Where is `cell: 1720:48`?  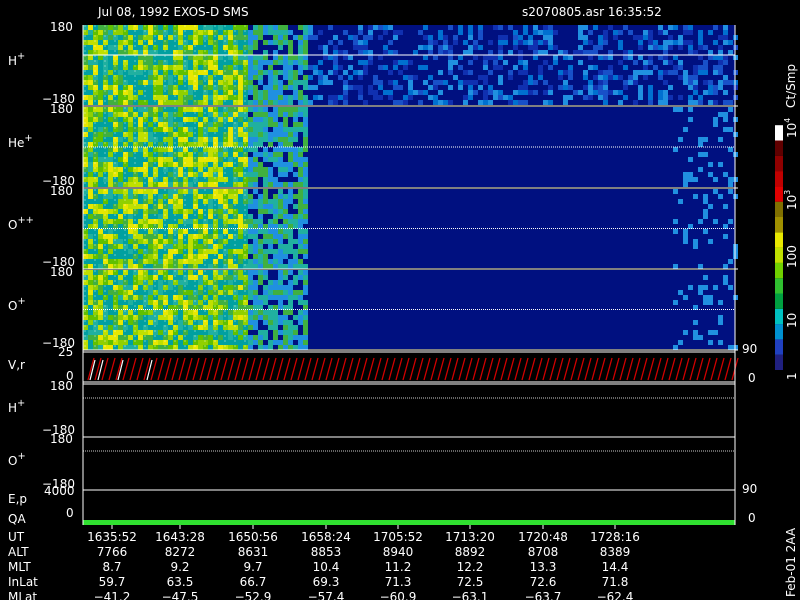 cell: 1720:48 is located at coordinates (543, 537).